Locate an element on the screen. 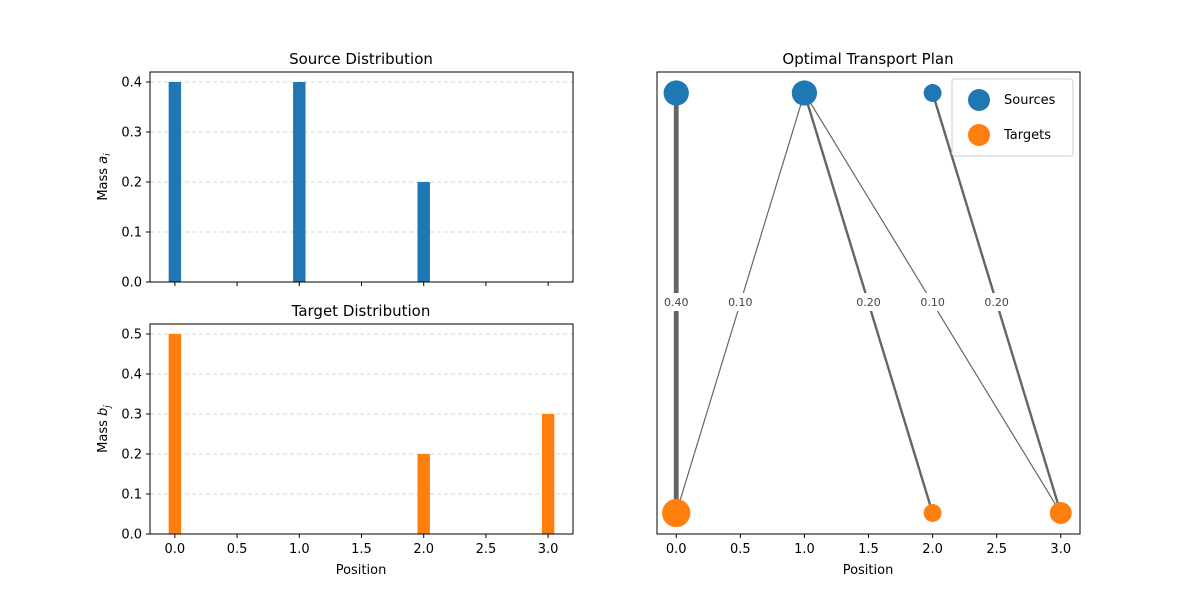 This screenshot has width=1200, height=600. source-axes-frame is located at coordinates (361, 177).